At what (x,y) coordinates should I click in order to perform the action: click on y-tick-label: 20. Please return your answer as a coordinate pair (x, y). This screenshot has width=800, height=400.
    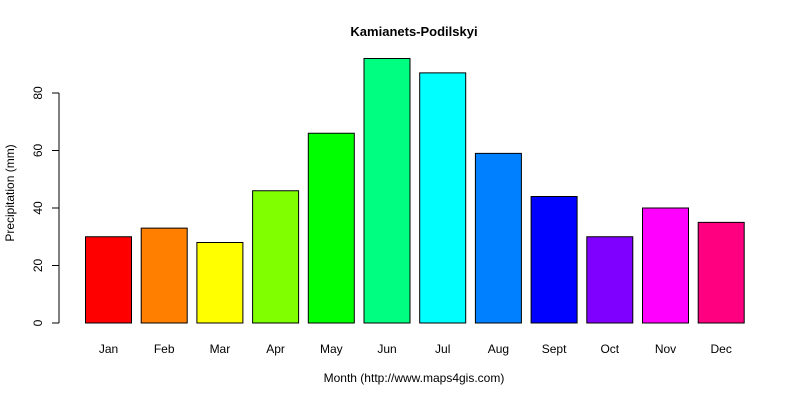
    Looking at the image, I should click on (38, 266).